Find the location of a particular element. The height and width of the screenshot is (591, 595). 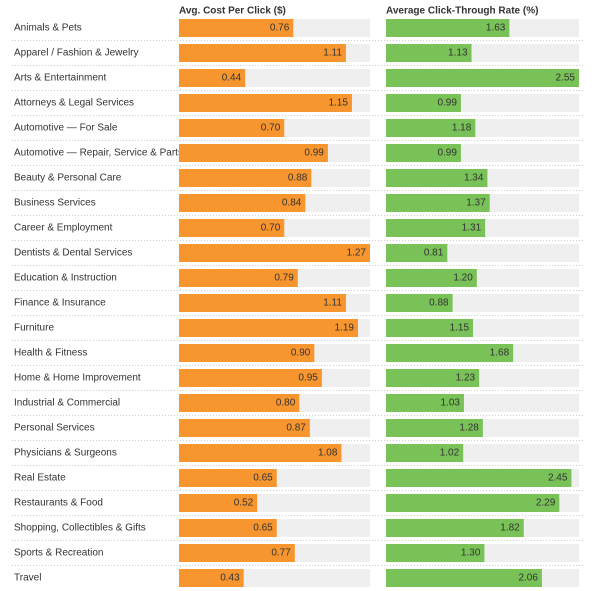

value-label: 1.15 is located at coordinates (338, 103).